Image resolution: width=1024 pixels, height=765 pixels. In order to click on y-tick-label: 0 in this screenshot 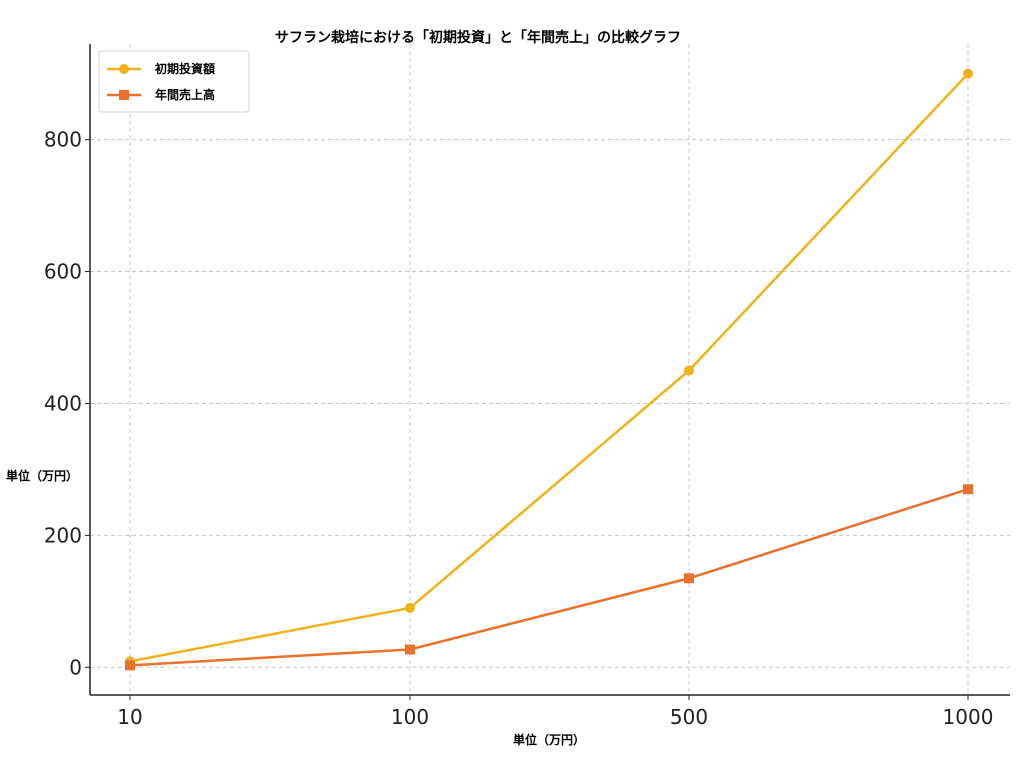, I will do `click(75, 667)`.